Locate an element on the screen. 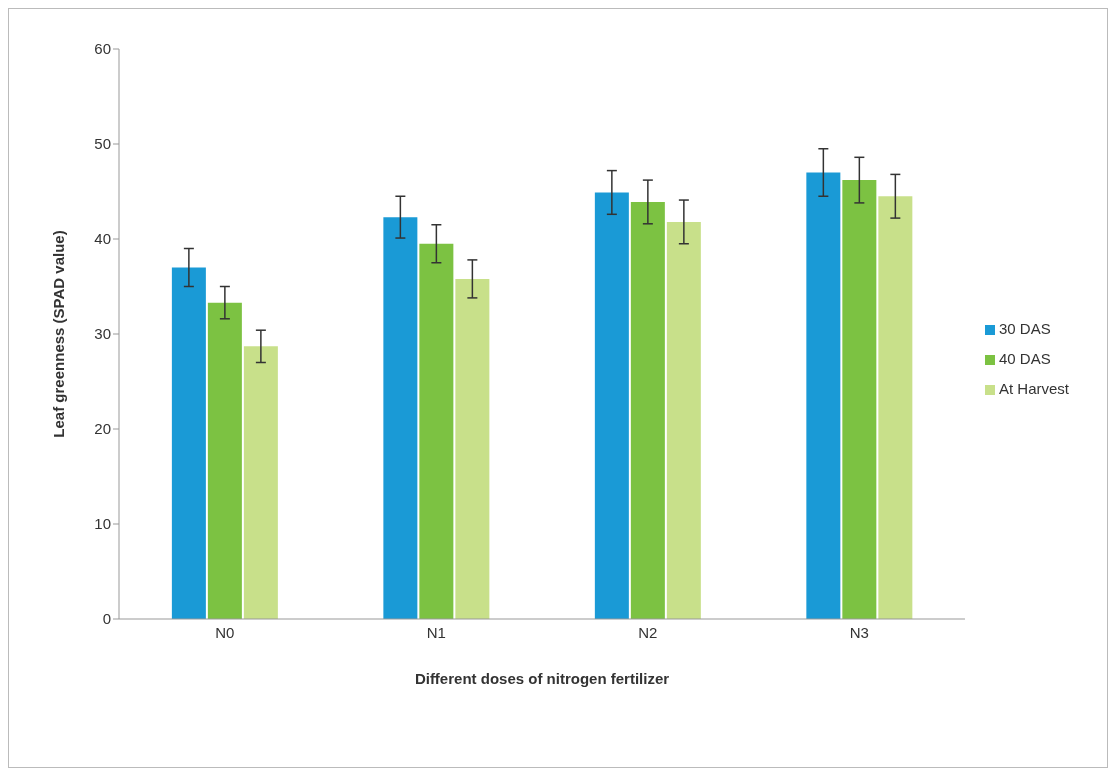 The height and width of the screenshot is (782, 1119). y-tick-label: 20 is located at coordinates (102, 429).